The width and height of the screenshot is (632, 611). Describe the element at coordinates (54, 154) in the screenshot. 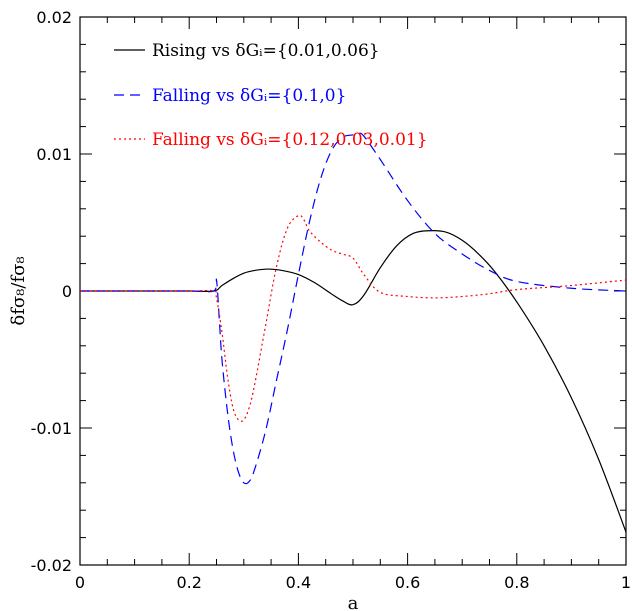

I see `y-tick-label: 0.01` at that location.